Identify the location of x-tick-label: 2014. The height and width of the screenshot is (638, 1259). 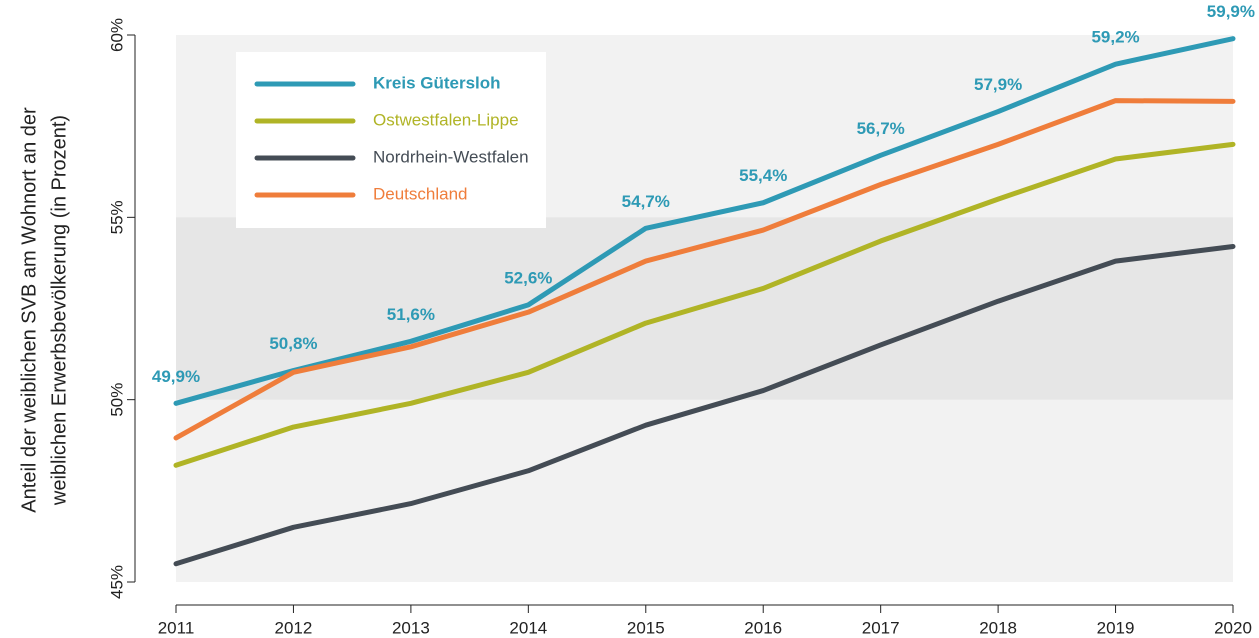
(528, 627).